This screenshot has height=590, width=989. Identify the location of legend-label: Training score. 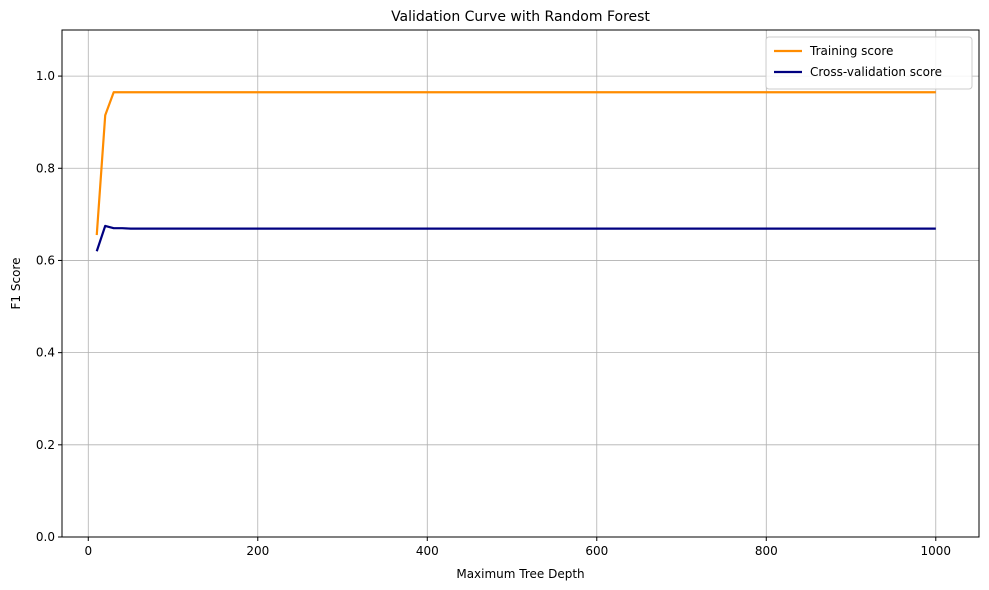
(851, 51).